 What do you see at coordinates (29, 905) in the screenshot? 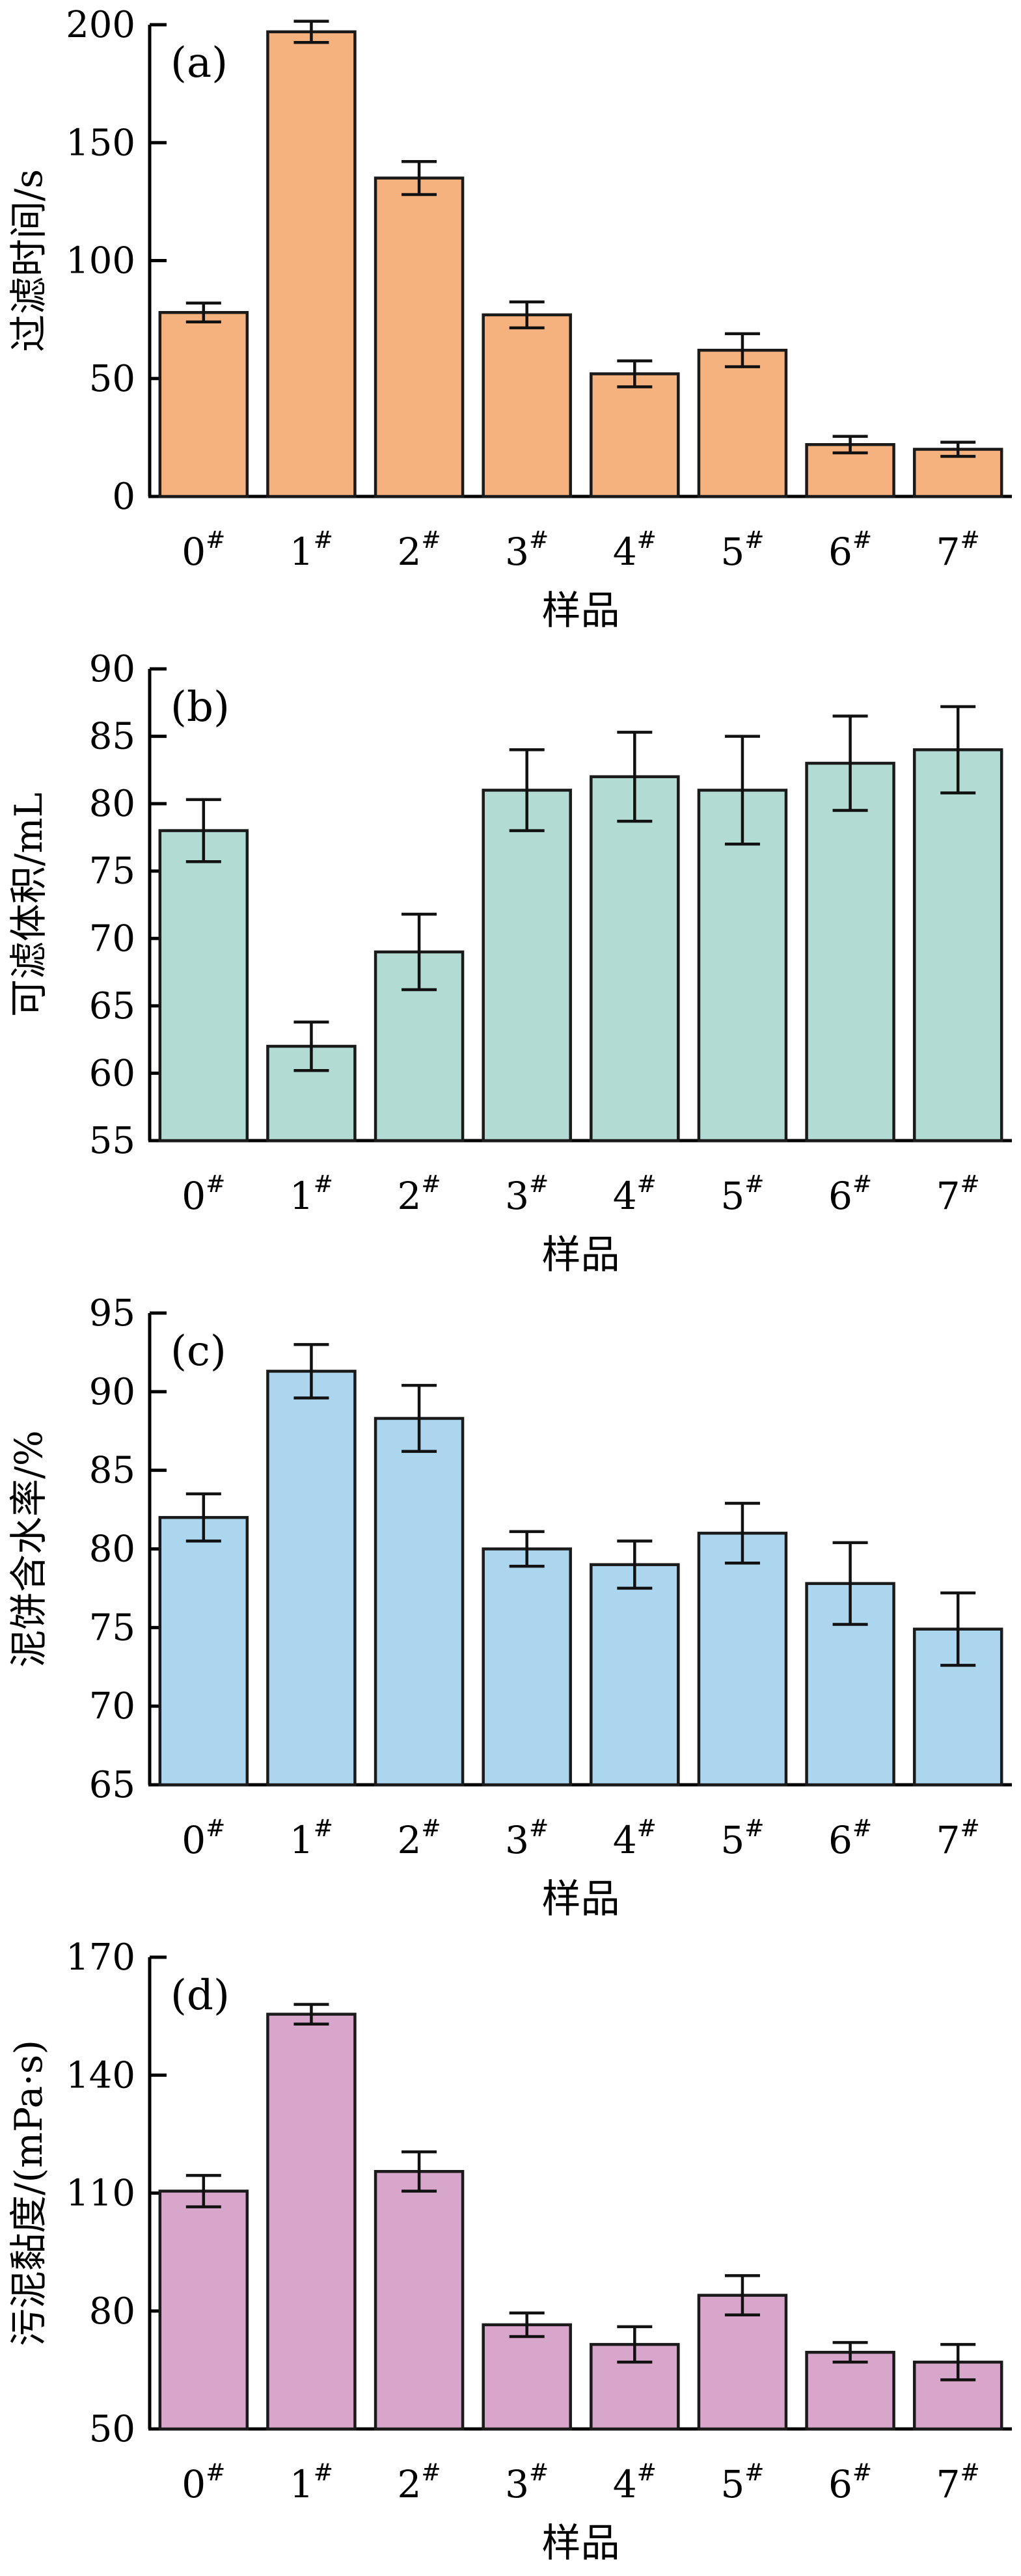
I see `y-axis-title: 可滤体积/mL` at bounding box center [29, 905].